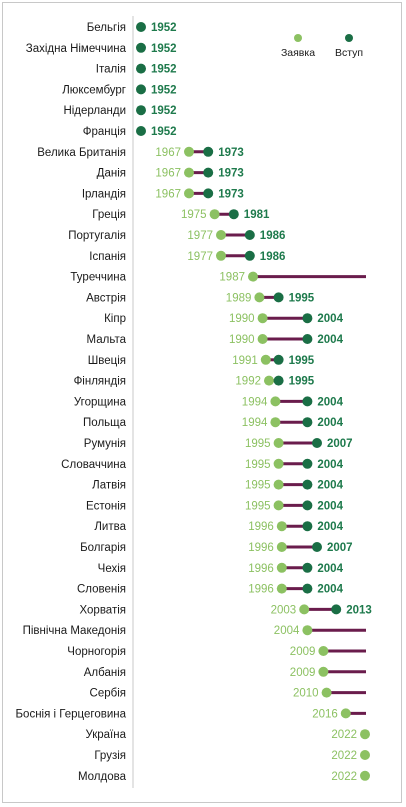 Image resolution: width=406 pixels, height=807 pixels. Describe the element at coordinates (325, 714) in the screenshot. I see `application-year-label: 2016` at that location.